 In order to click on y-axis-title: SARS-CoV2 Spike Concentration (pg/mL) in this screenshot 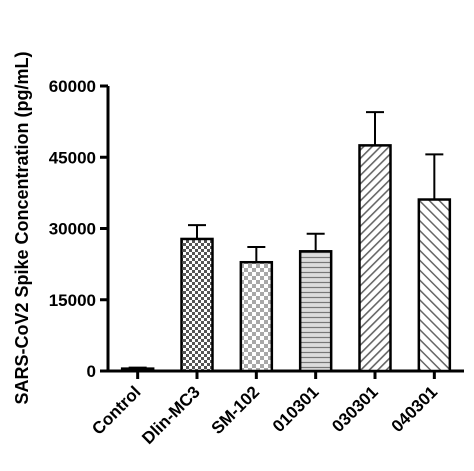, I will do `click(22, 227)`.